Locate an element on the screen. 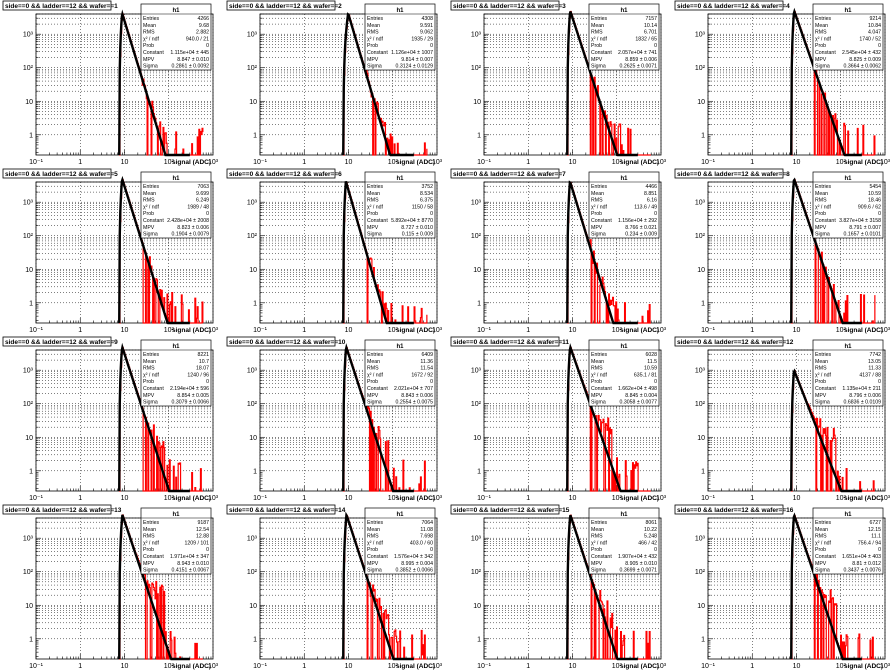 This screenshot has width=896, height=672. panel-title: side==0 && ladder==12 && wafer==7 is located at coordinates (509, 174).